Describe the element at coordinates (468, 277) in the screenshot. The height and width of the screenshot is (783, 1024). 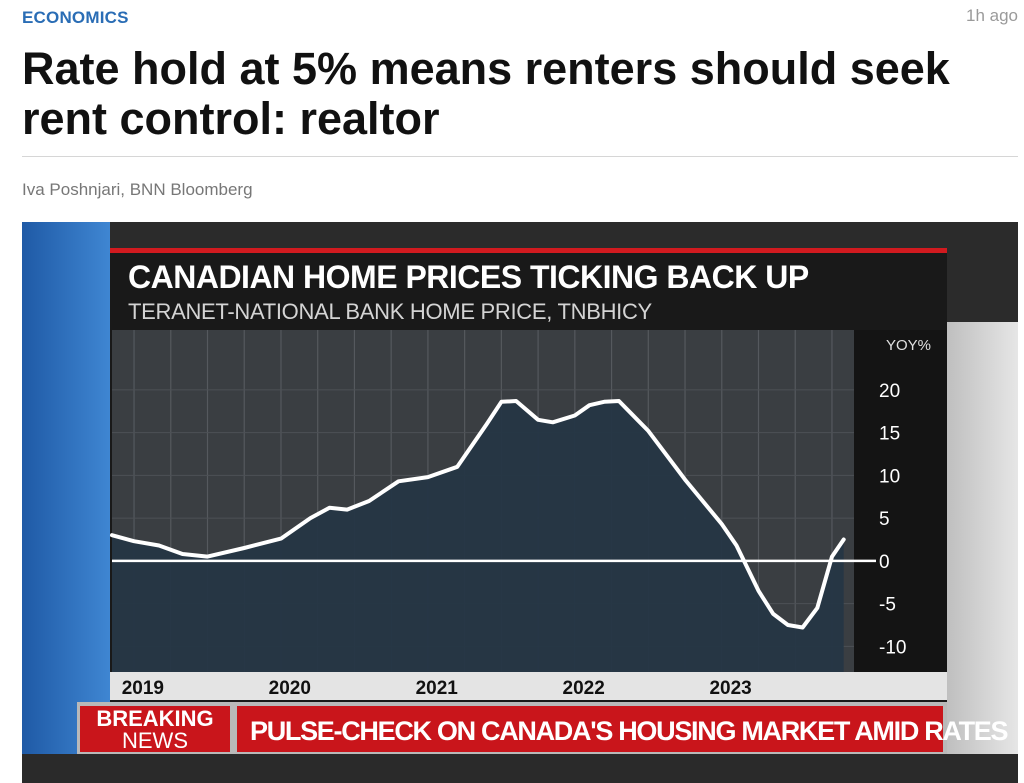
I see `chart-title: CANADIAN HOME PRICES TICKING BACK UP` at that location.